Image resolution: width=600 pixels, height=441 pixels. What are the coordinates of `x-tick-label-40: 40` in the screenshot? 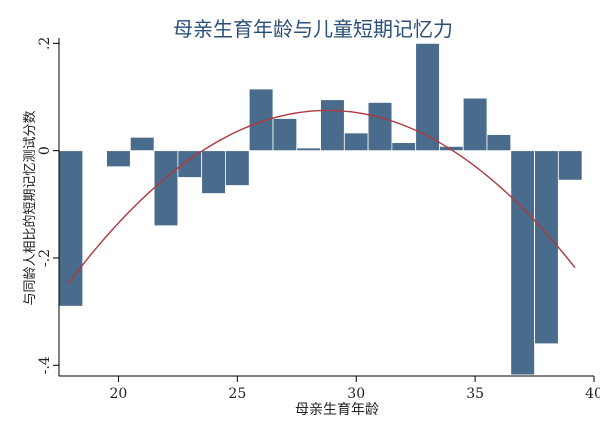 It's located at (592, 394).